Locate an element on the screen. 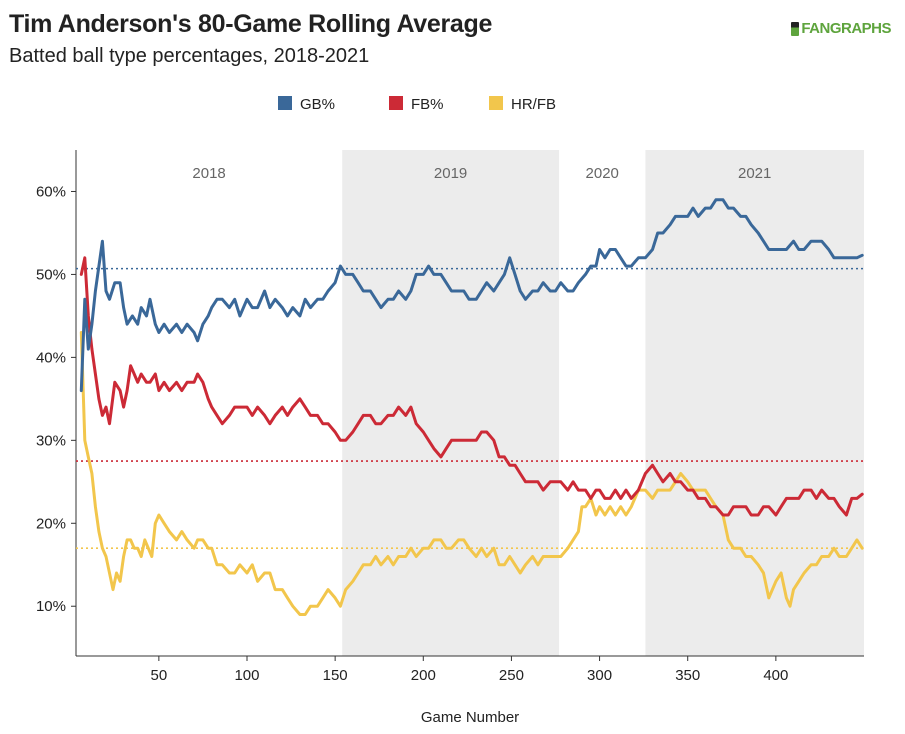 This screenshot has height=734, width=905. y-tick-label: 10% is located at coordinates (51, 606).